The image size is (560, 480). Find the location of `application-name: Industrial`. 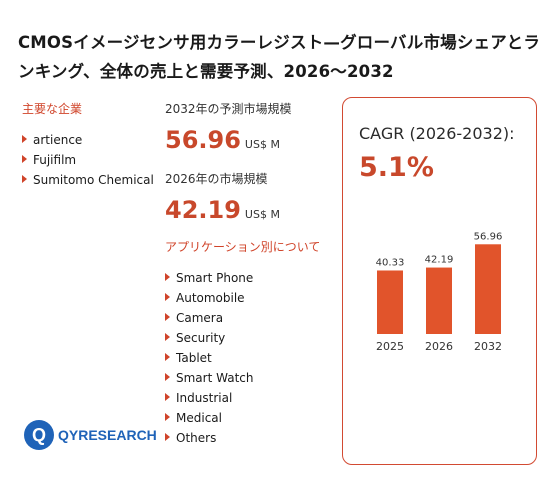

application-name: Industrial is located at coordinates (204, 398).